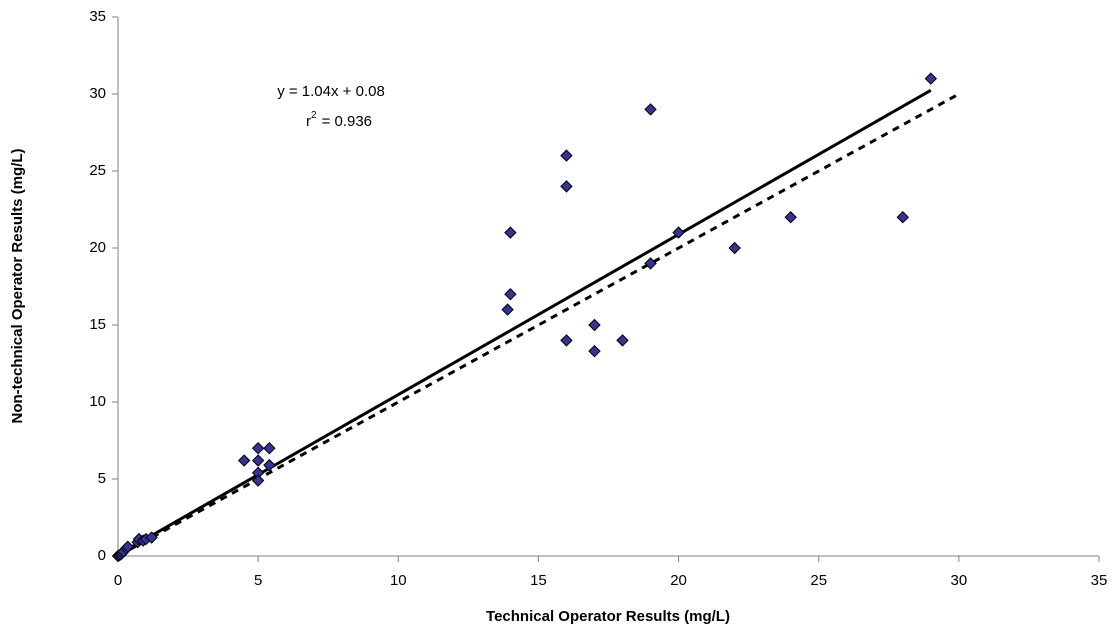  What do you see at coordinates (102, 555) in the screenshot?
I see `y-tick-label: 0` at bounding box center [102, 555].